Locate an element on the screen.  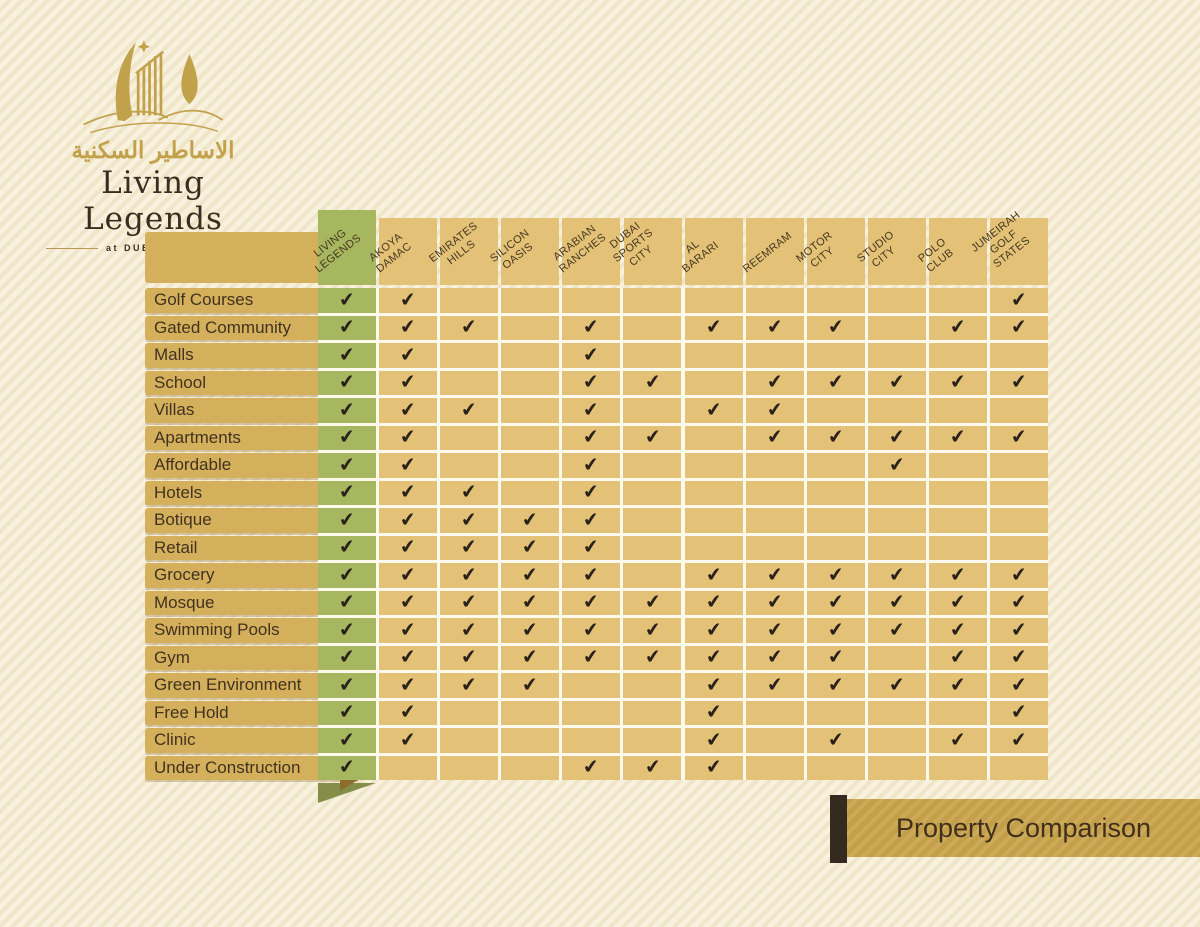
cell-free-hold-reemram is located at coordinates (774, 712).